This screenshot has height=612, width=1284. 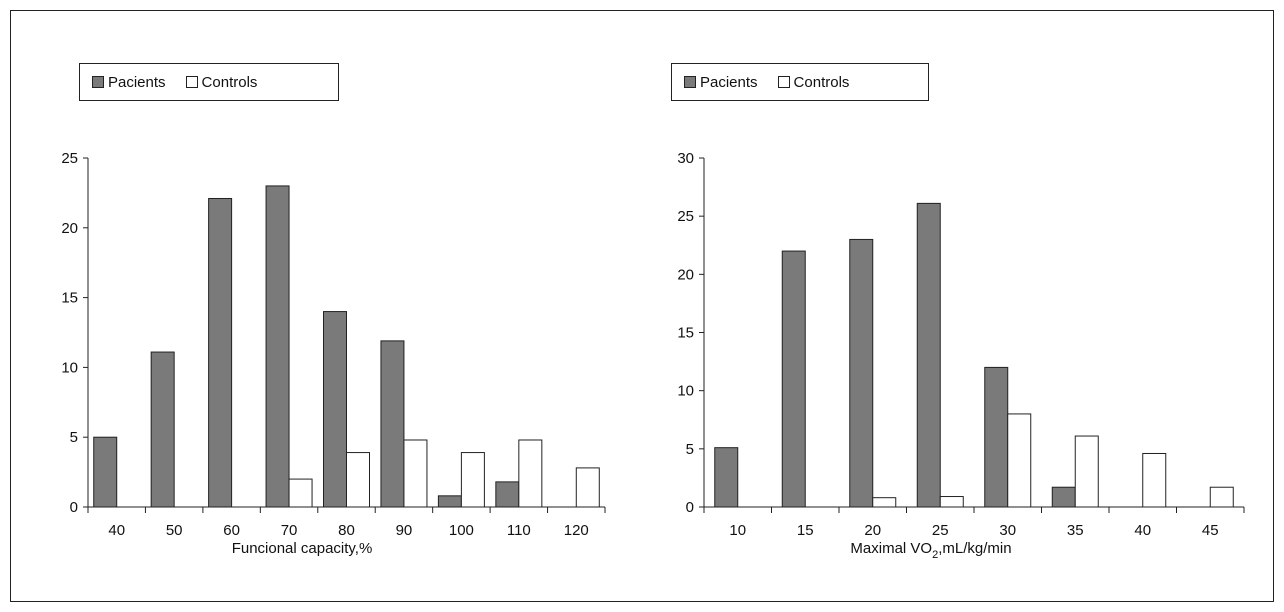 What do you see at coordinates (346, 530) in the screenshot?
I see `x-tick-label: 80` at bounding box center [346, 530].